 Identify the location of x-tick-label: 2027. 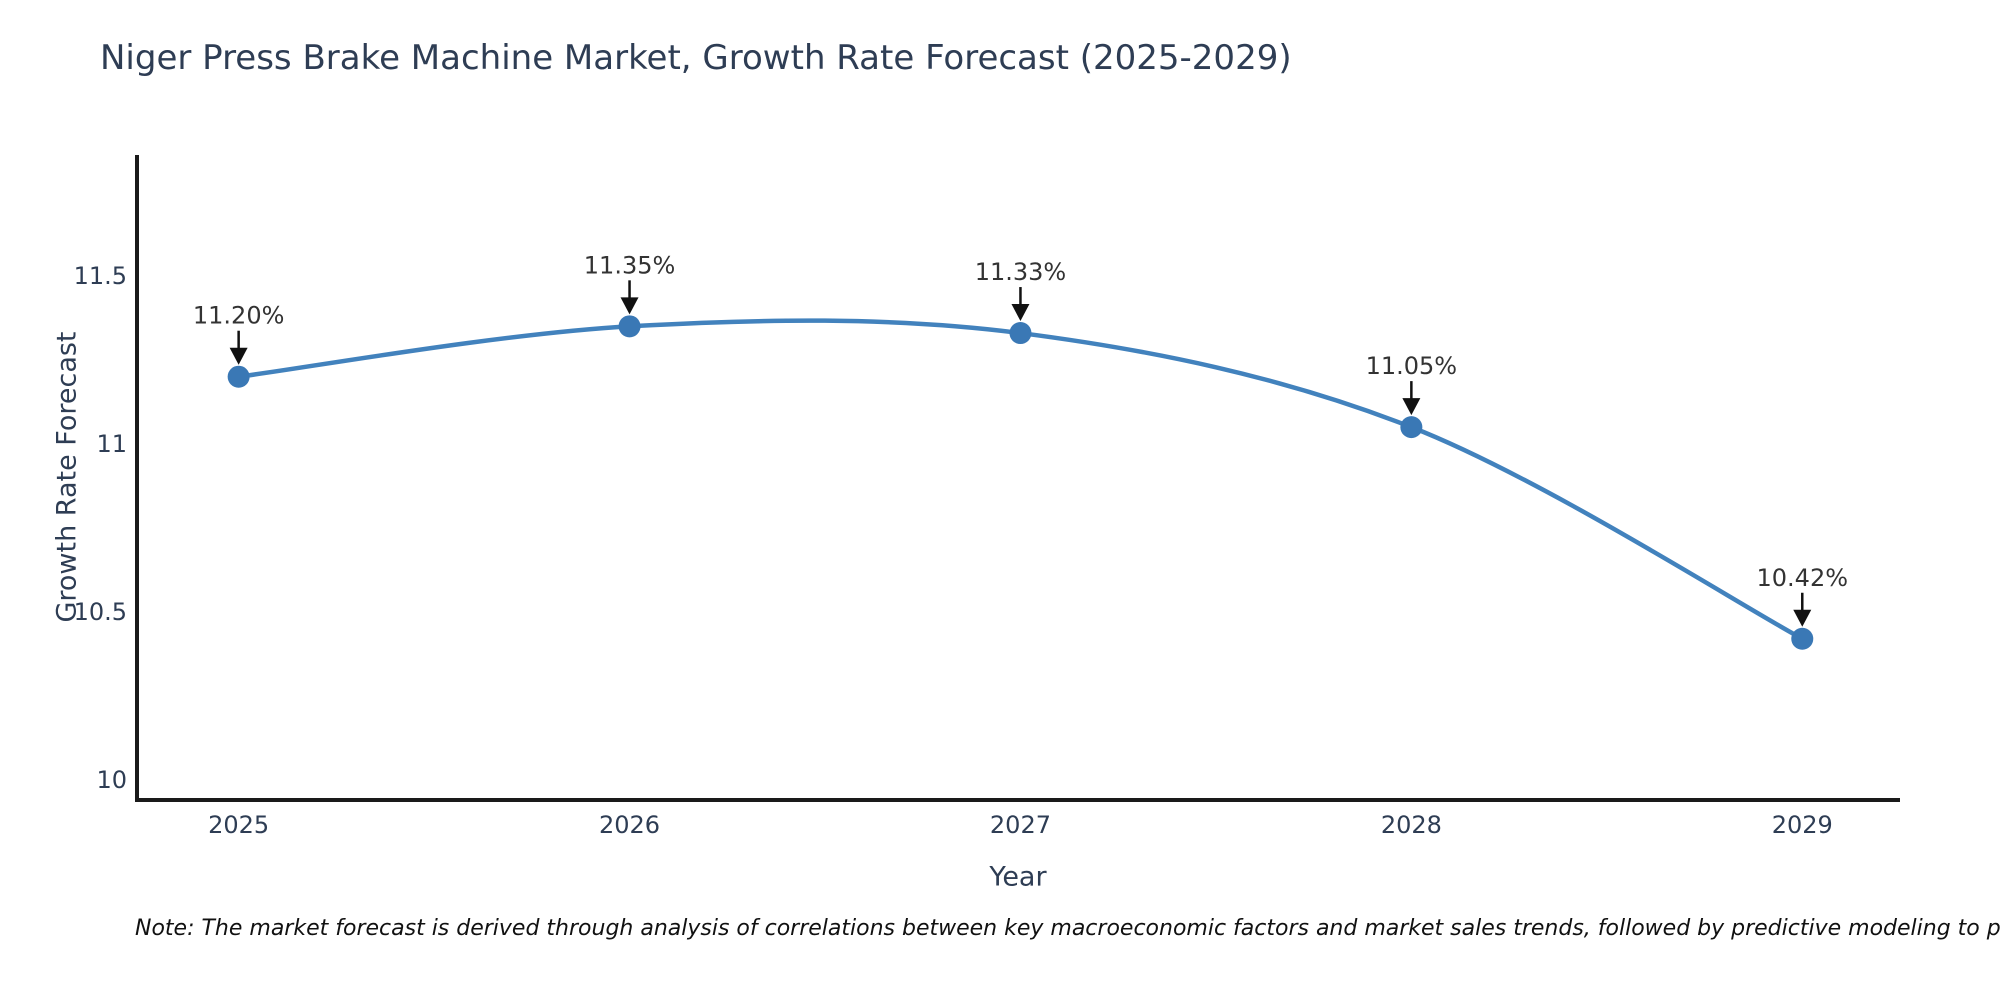
(1020, 825).